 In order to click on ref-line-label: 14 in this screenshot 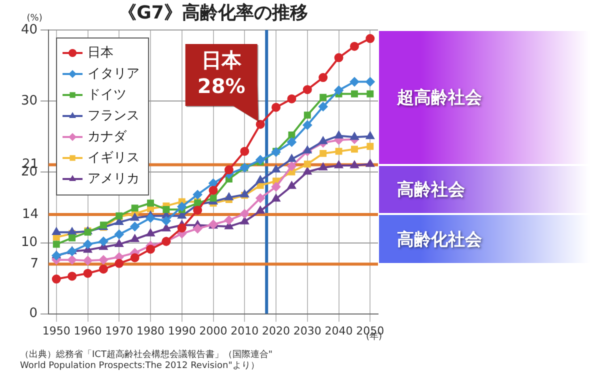, I will do `click(30, 214)`.